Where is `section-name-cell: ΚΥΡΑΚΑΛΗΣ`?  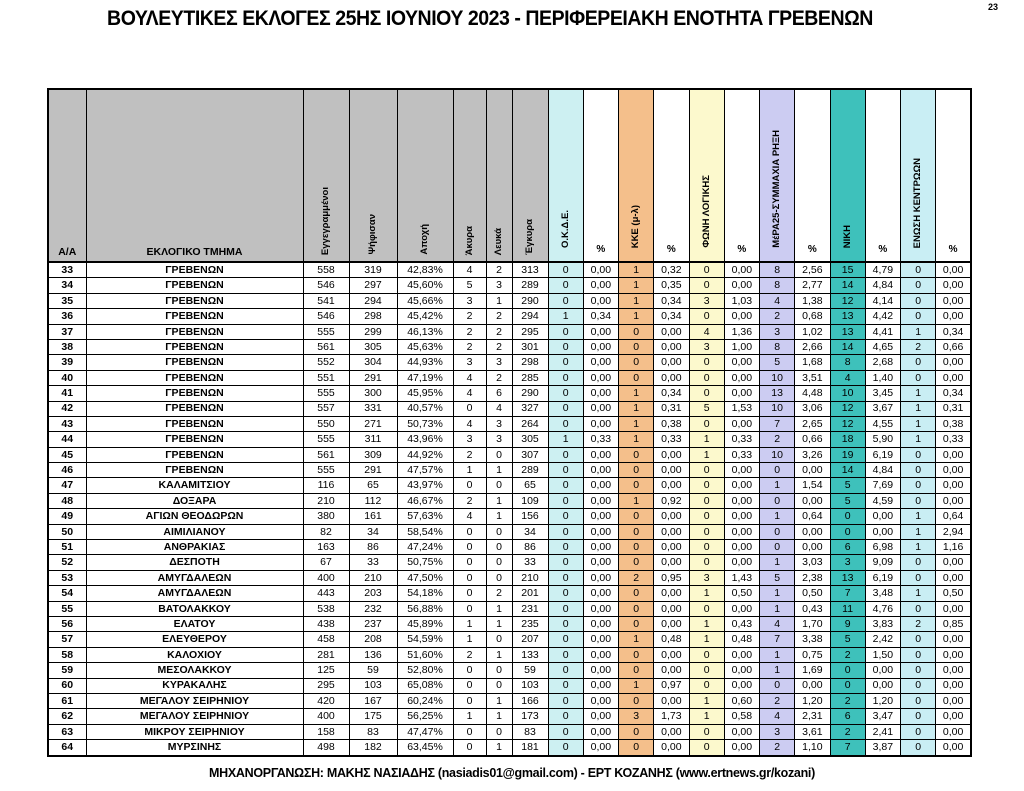
section-name-cell: ΚΥΡΑΚΑΛΗΣ is located at coordinates (194, 685).